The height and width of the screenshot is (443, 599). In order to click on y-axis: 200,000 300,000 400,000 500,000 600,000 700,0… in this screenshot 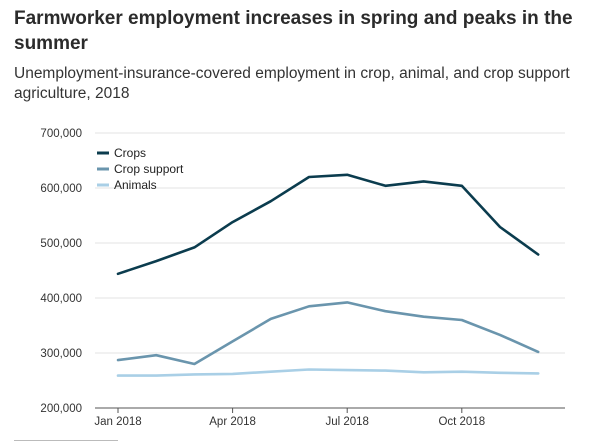, I will do `click(61, 271)`.